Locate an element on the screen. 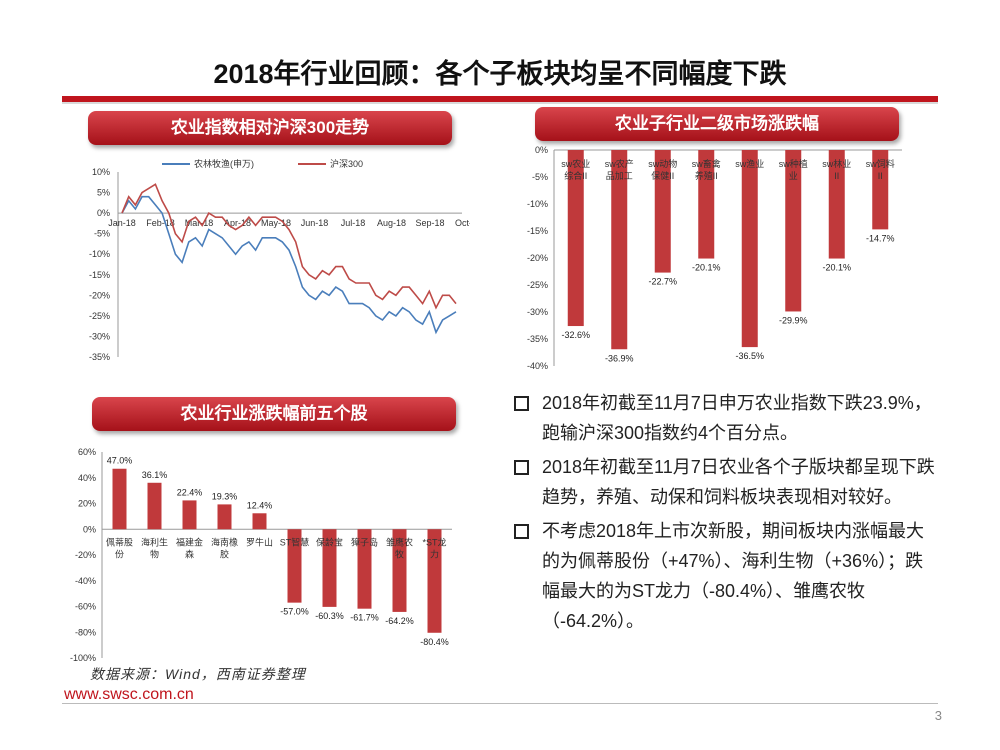 The height and width of the screenshot is (750, 1000). y-tick-label: -5% is located at coordinates (102, 234).